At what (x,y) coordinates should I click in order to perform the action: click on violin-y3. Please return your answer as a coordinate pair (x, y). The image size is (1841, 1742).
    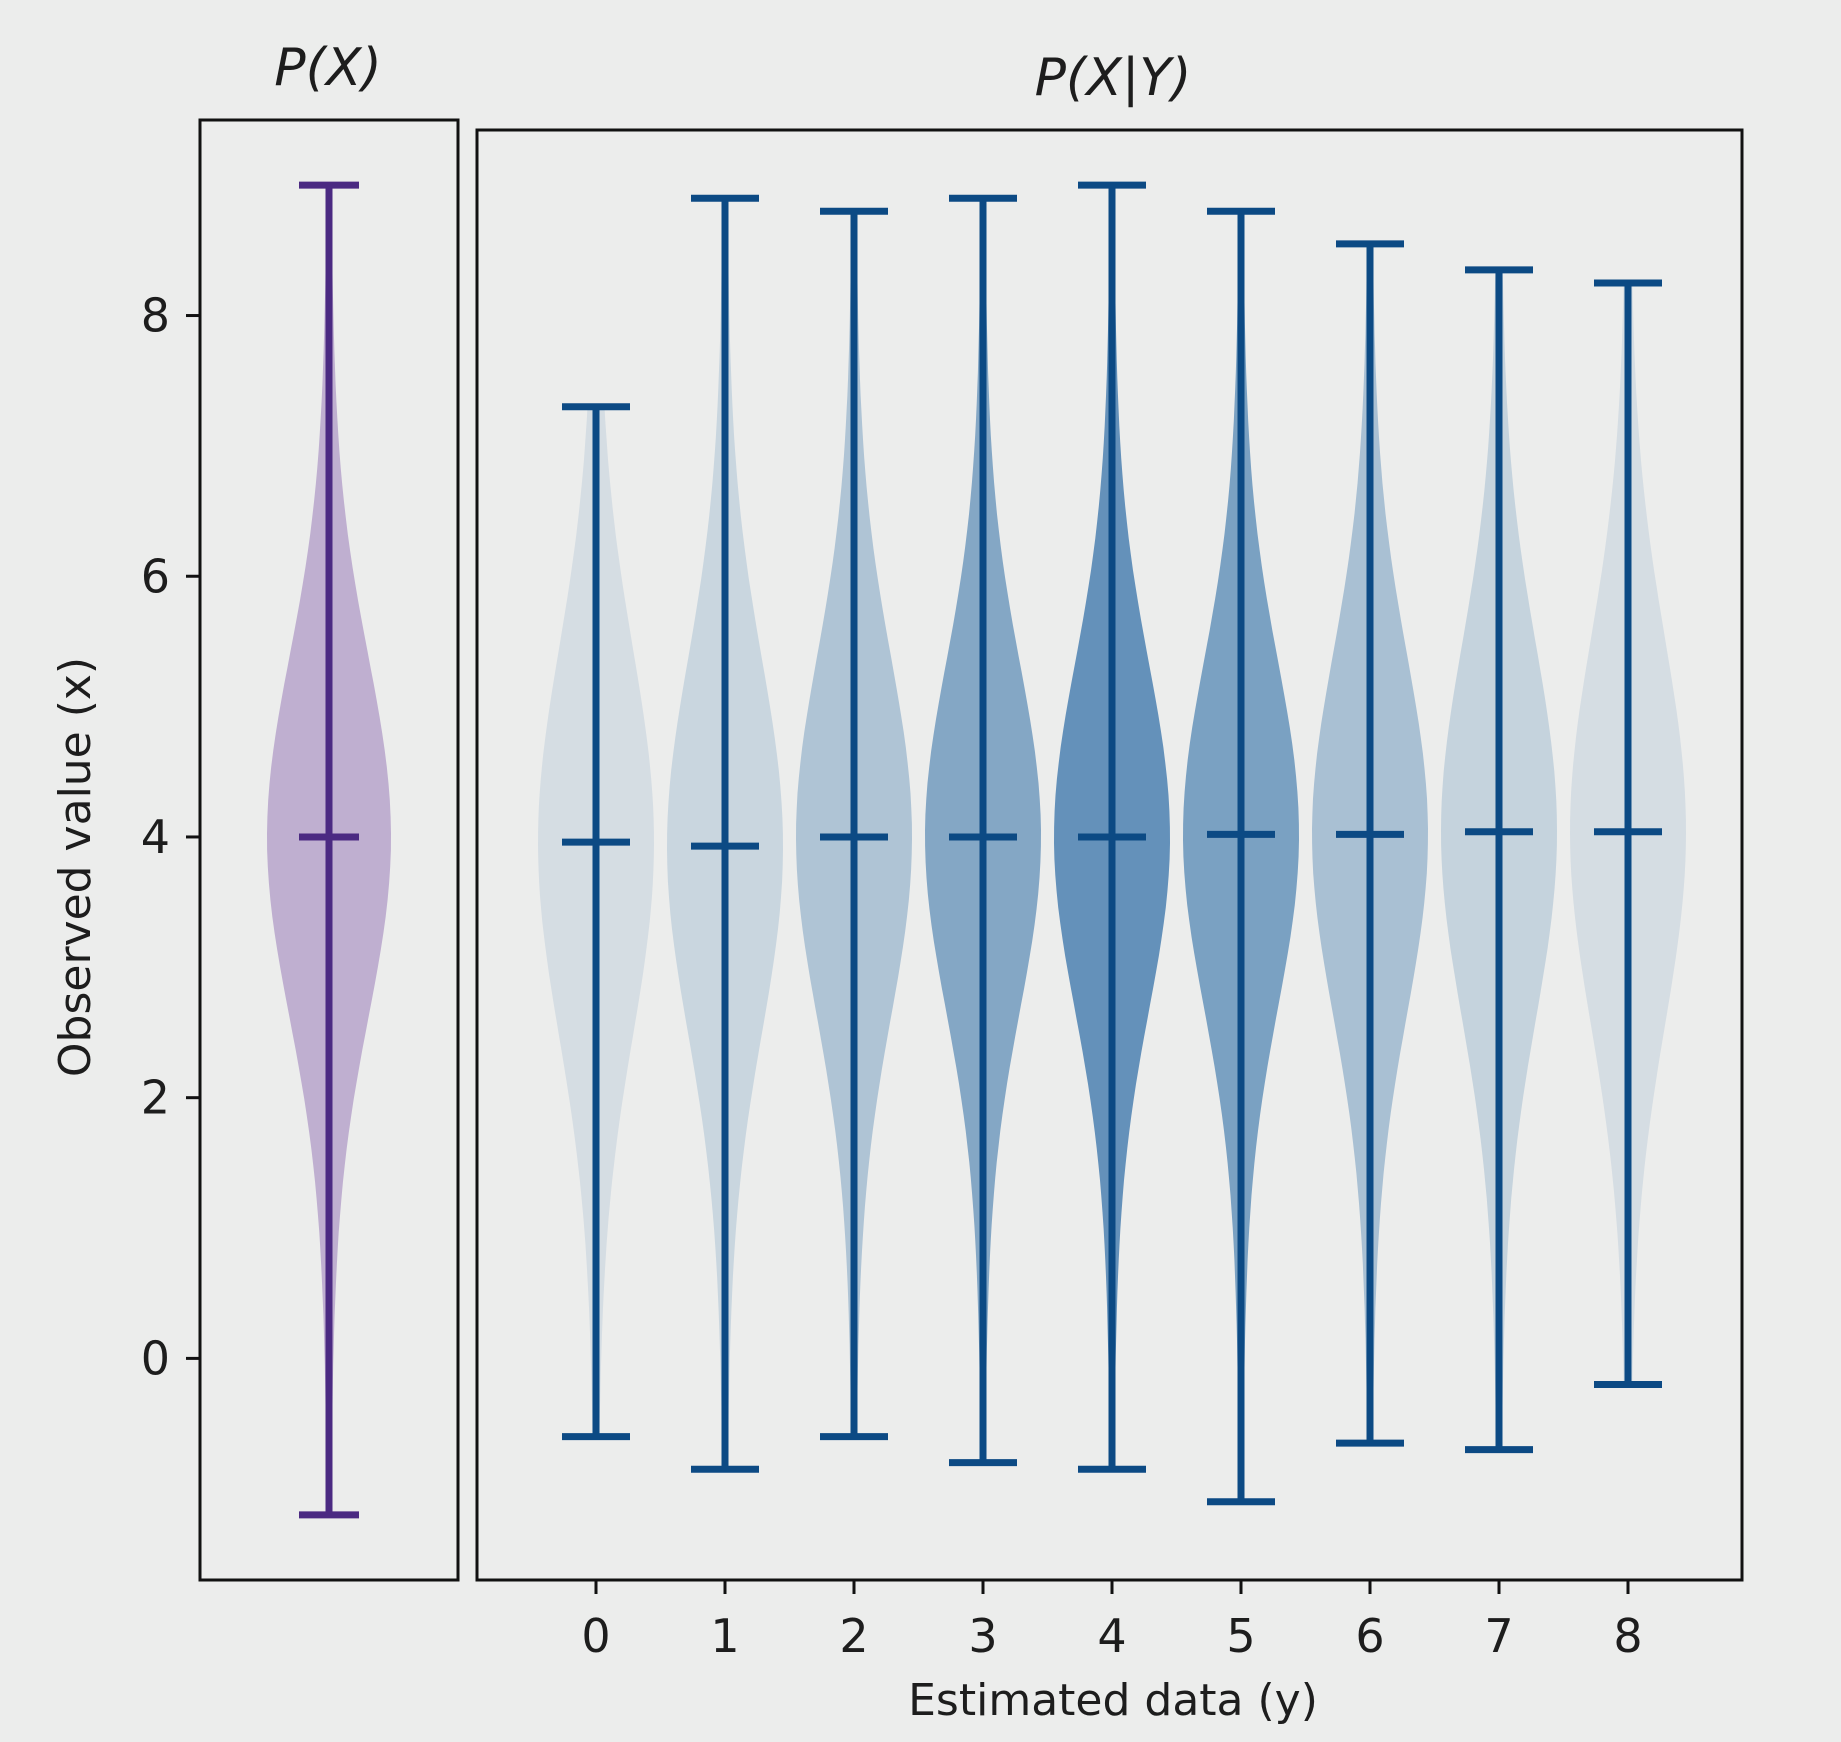
    Looking at the image, I should click on (983, 830).